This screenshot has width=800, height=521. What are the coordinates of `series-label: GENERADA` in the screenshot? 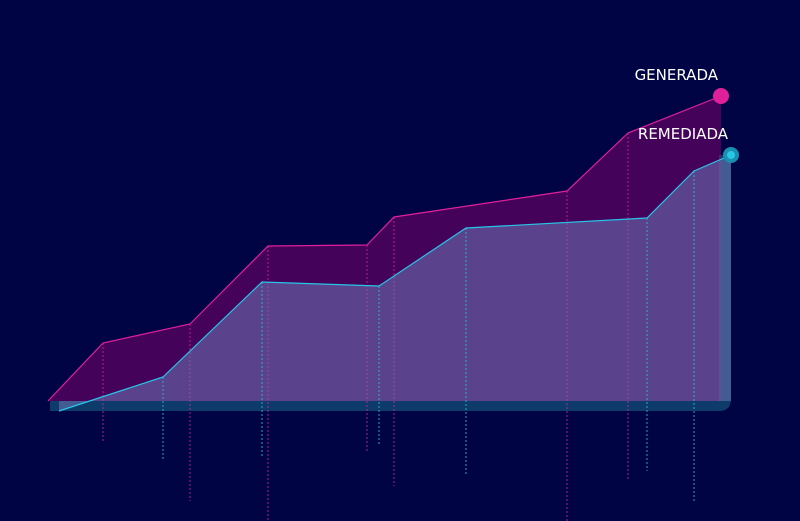 It's located at (677, 75).